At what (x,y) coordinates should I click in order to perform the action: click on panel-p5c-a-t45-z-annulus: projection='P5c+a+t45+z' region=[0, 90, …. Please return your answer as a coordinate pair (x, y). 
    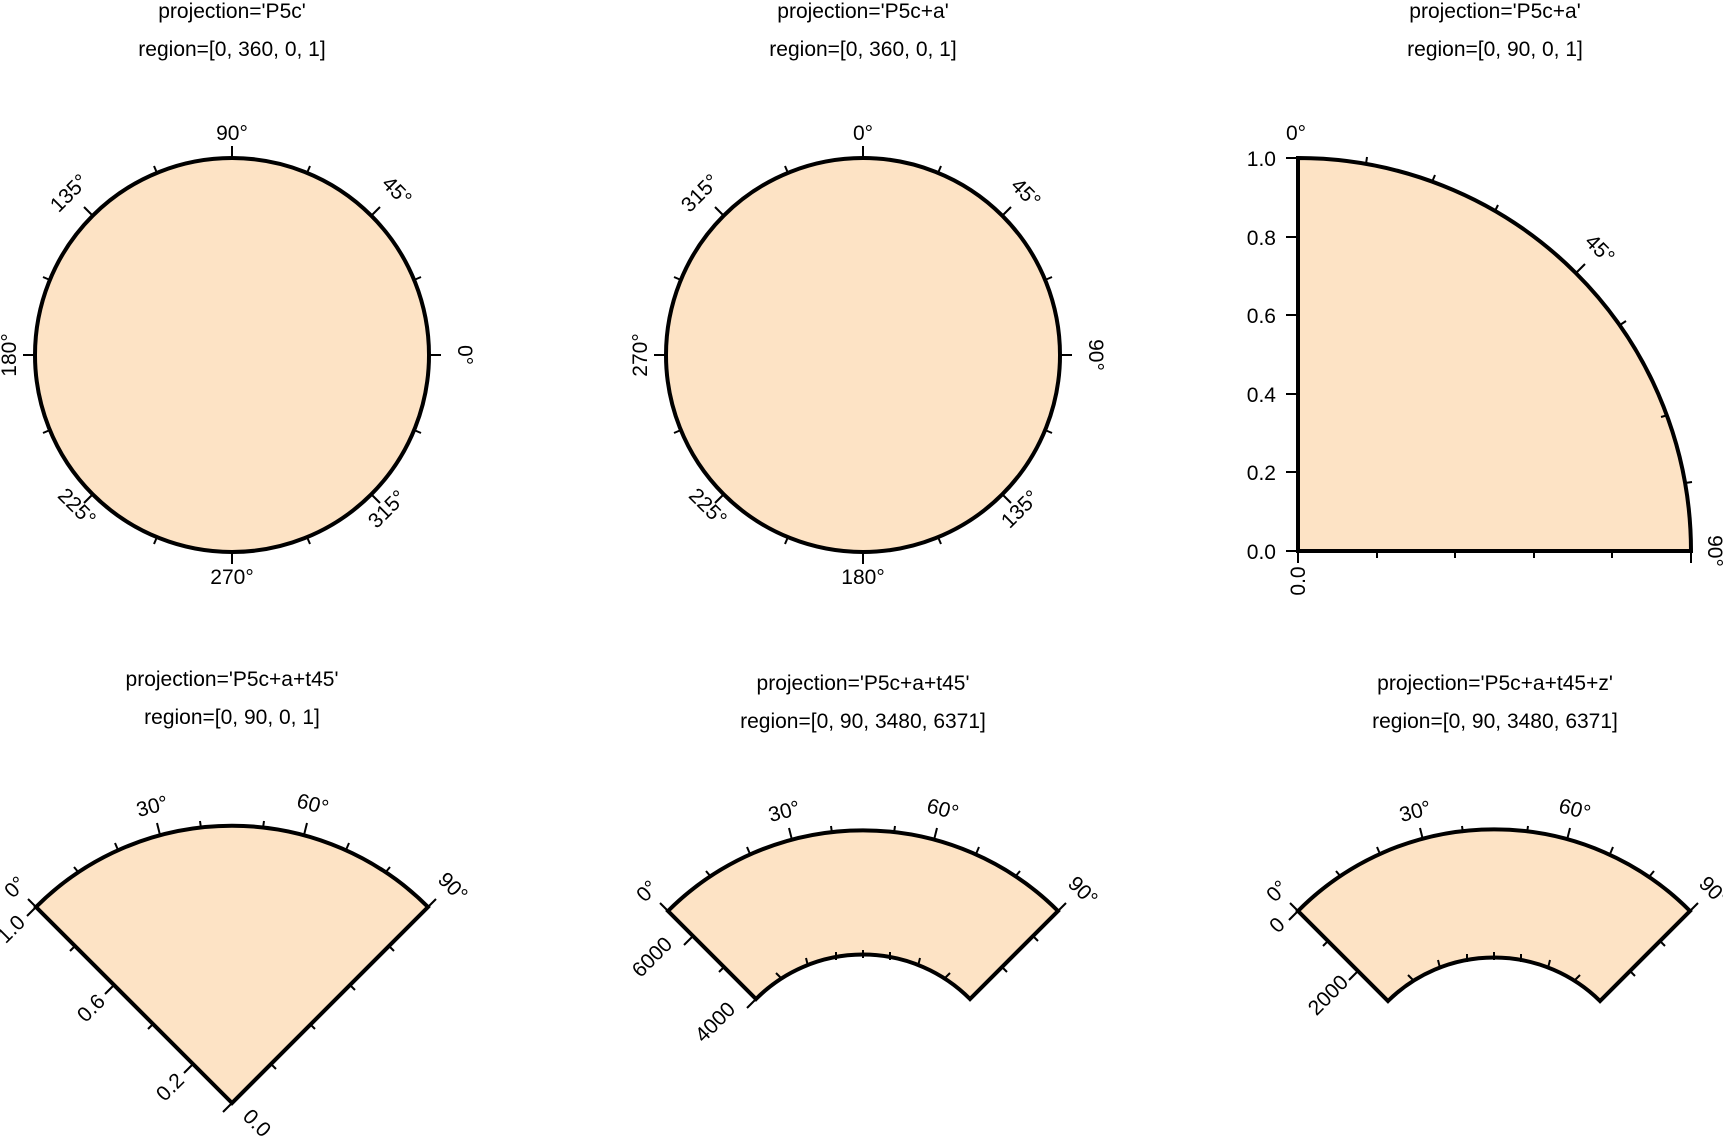
    Looking at the image, I should click on (1492, 846).